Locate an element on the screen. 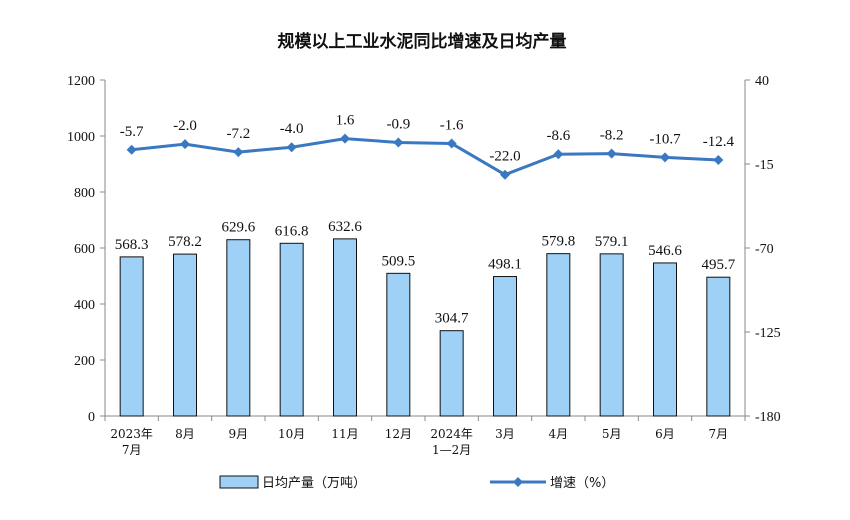  bar-value-label: 495.7 is located at coordinates (718, 265).